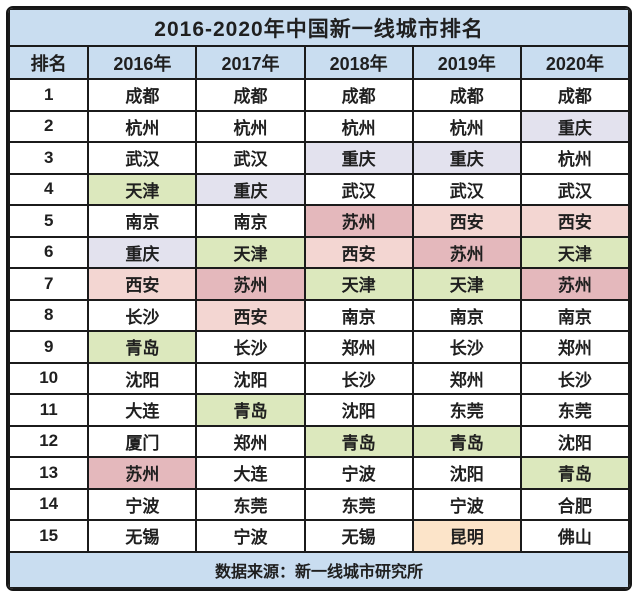 The image size is (640, 608). What do you see at coordinates (142, 62) in the screenshot?
I see `column-header-2016: 2016年` at bounding box center [142, 62].